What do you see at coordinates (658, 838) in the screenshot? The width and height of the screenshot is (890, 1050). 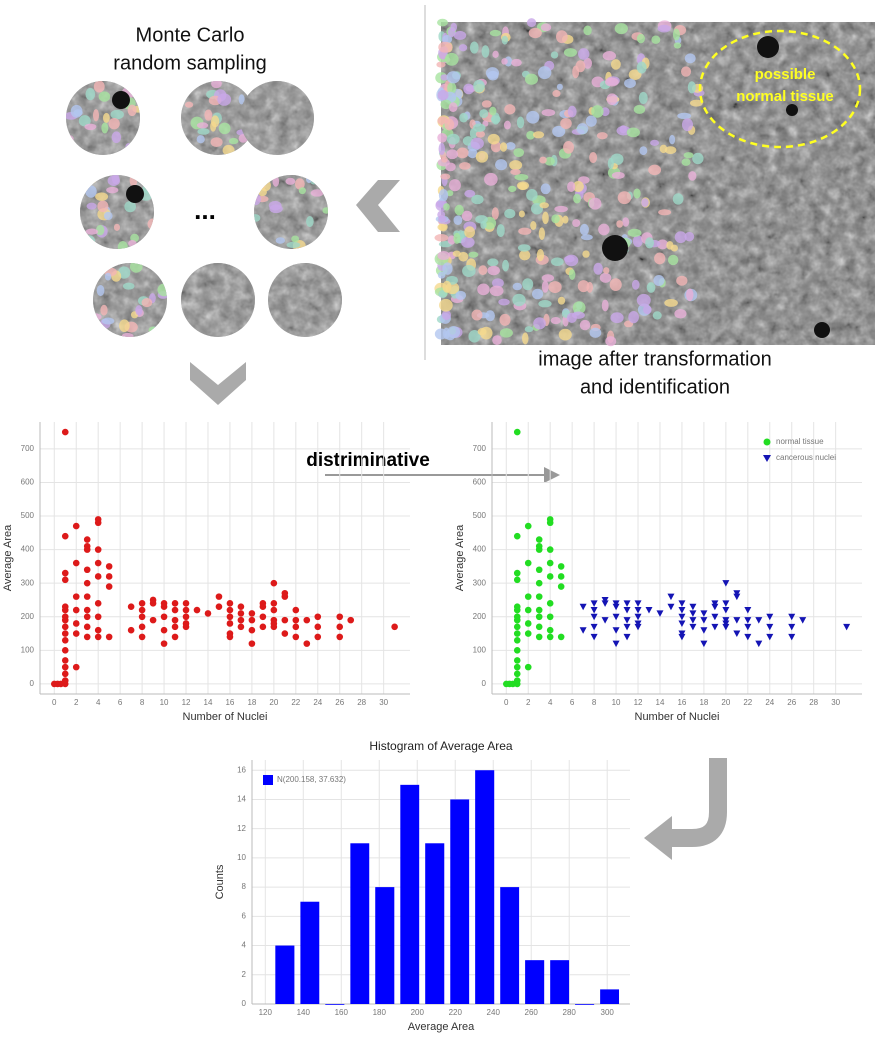 I see `curved-arrow-head` at bounding box center [658, 838].